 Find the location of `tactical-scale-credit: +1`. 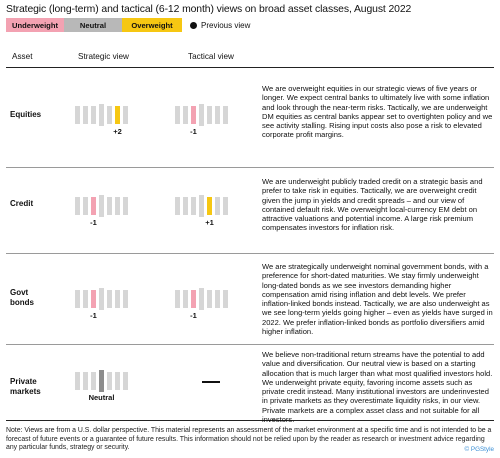

tactical-scale-credit: +1 is located at coordinates (201, 212).